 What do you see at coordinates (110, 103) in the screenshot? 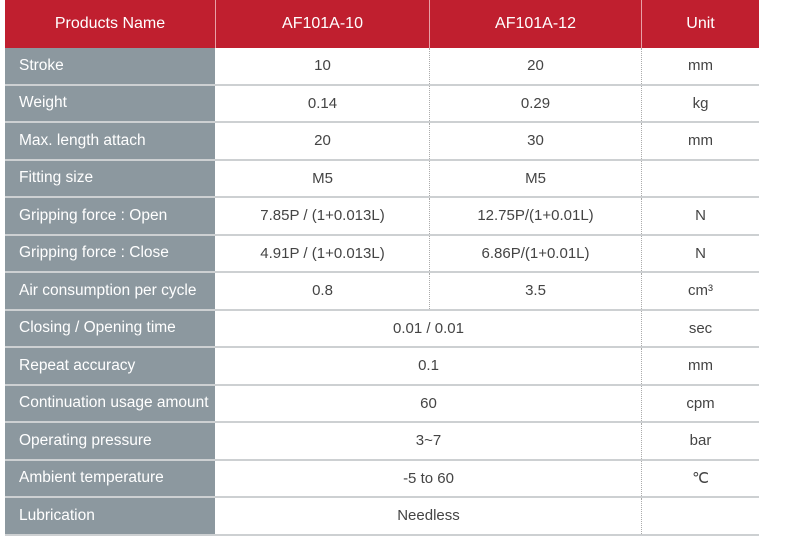
I see `row-label: Weight` at bounding box center [110, 103].